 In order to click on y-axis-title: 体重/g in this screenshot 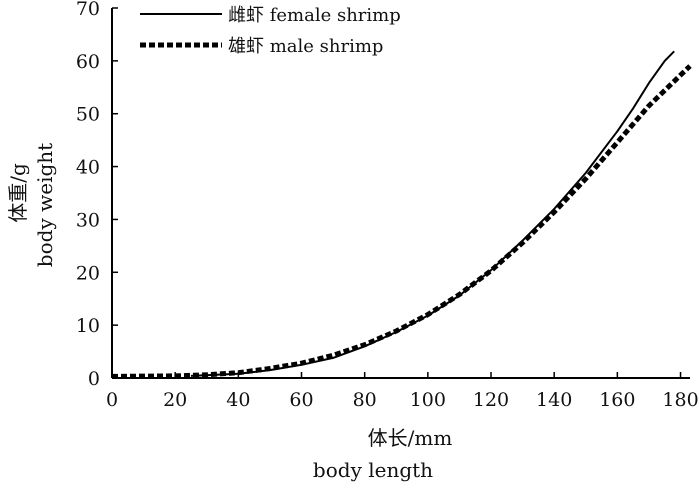, I will do `click(18, 193)`.